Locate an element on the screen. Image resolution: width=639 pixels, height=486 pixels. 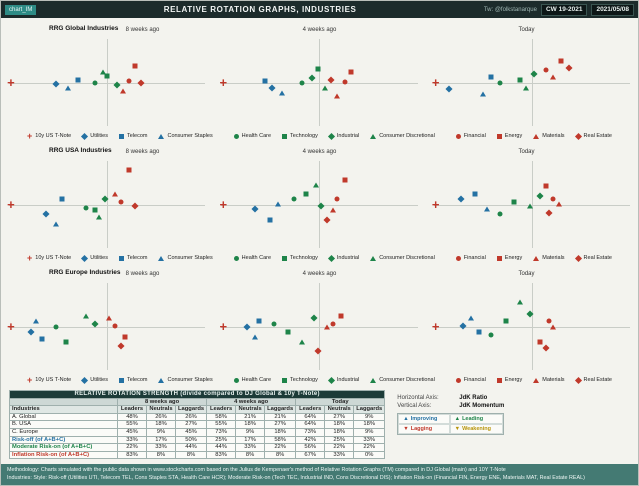
table-cell: 9% is located at coordinates (250, 432).